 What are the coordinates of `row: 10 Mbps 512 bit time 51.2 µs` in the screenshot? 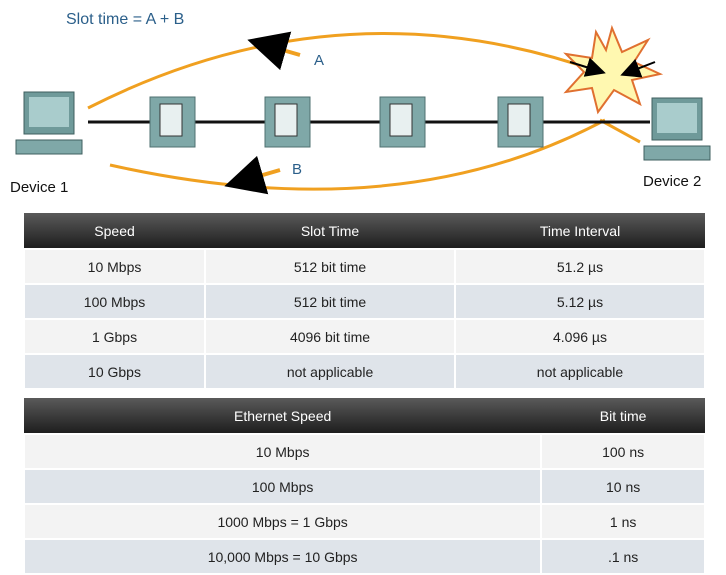 It's located at (364, 266).